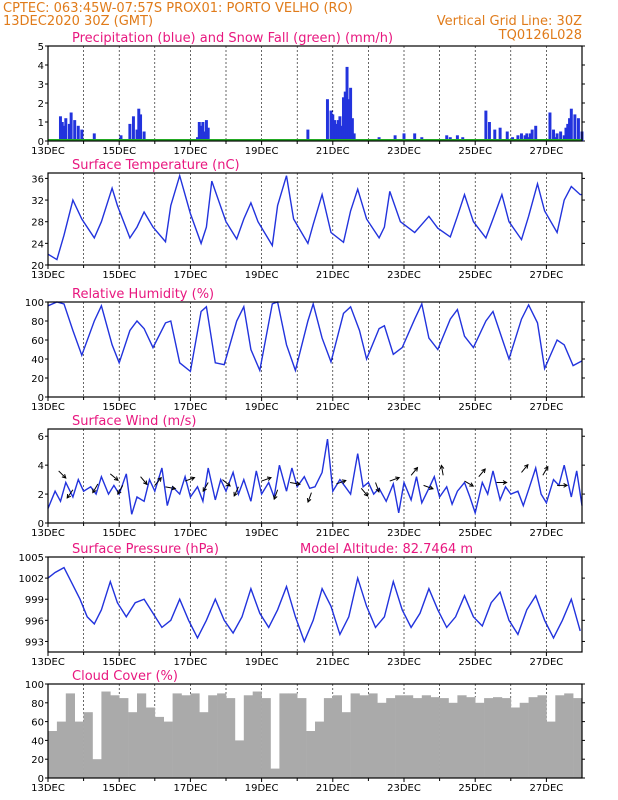  I want to click on y-tick-label: 1005, so click(31, 558).